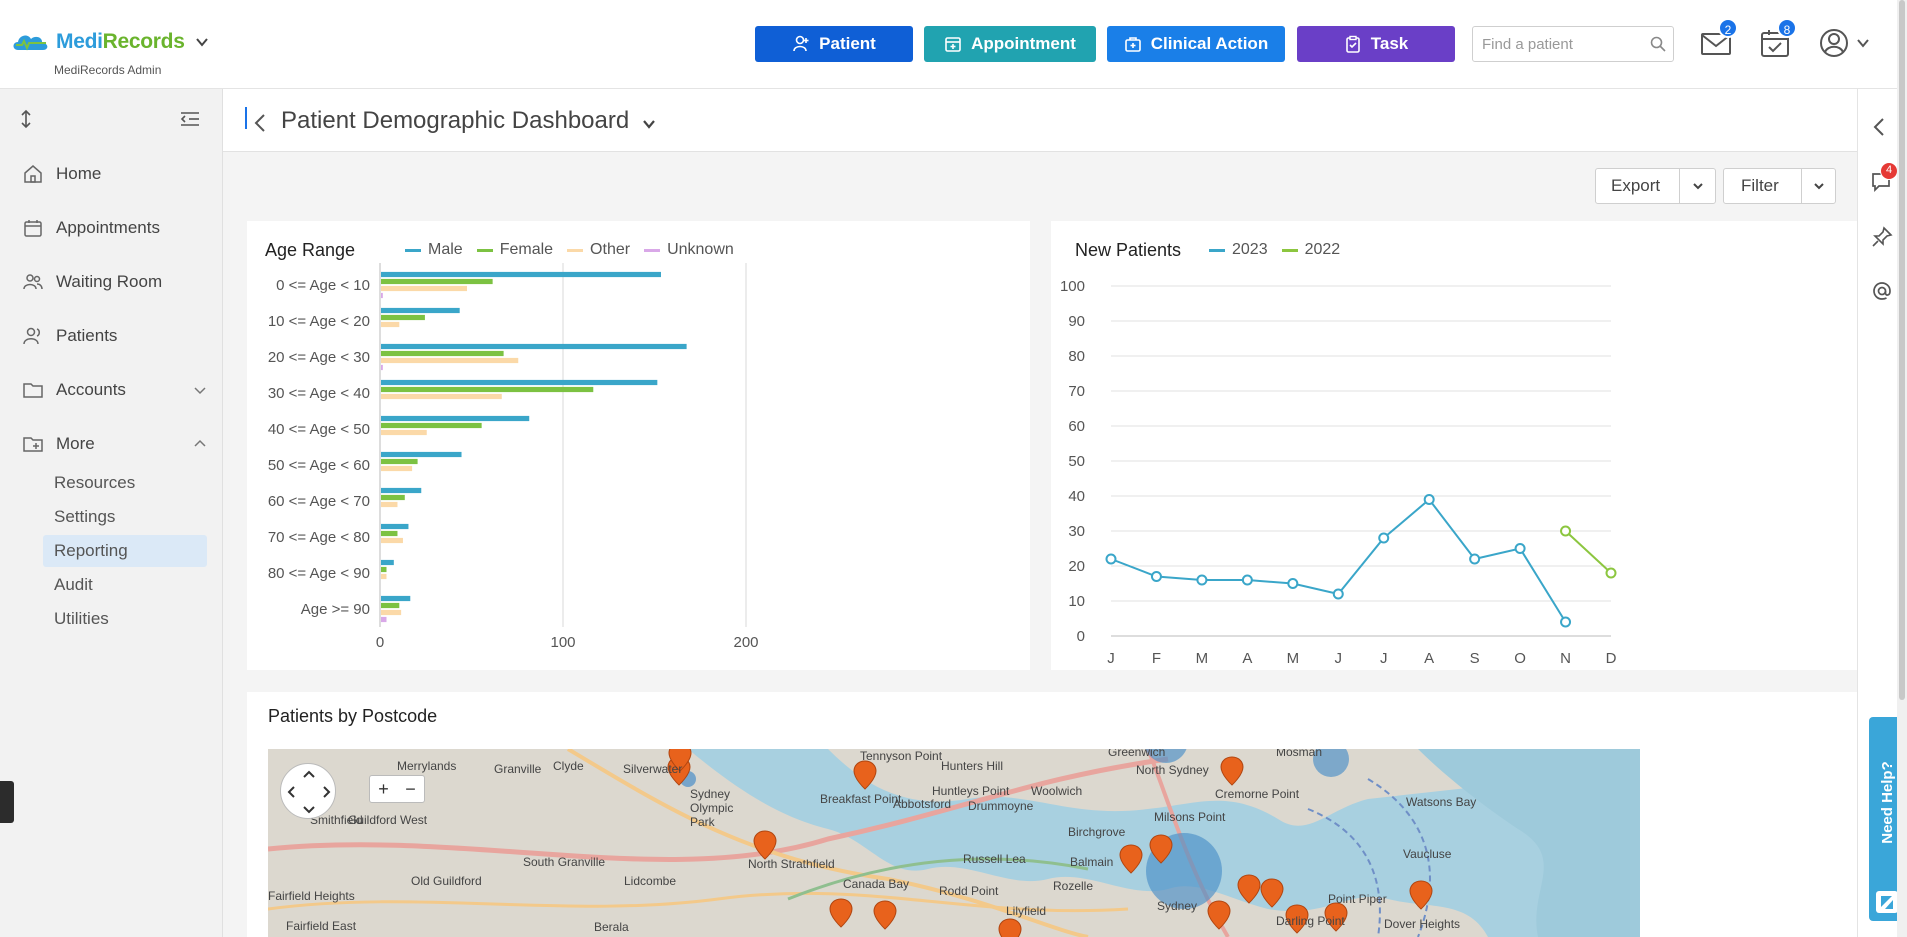 The image size is (1907, 937). What do you see at coordinates (85, 516) in the screenshot?
I see `sidebar-subitem-settings: Settings` at bounding box center [85, 516].